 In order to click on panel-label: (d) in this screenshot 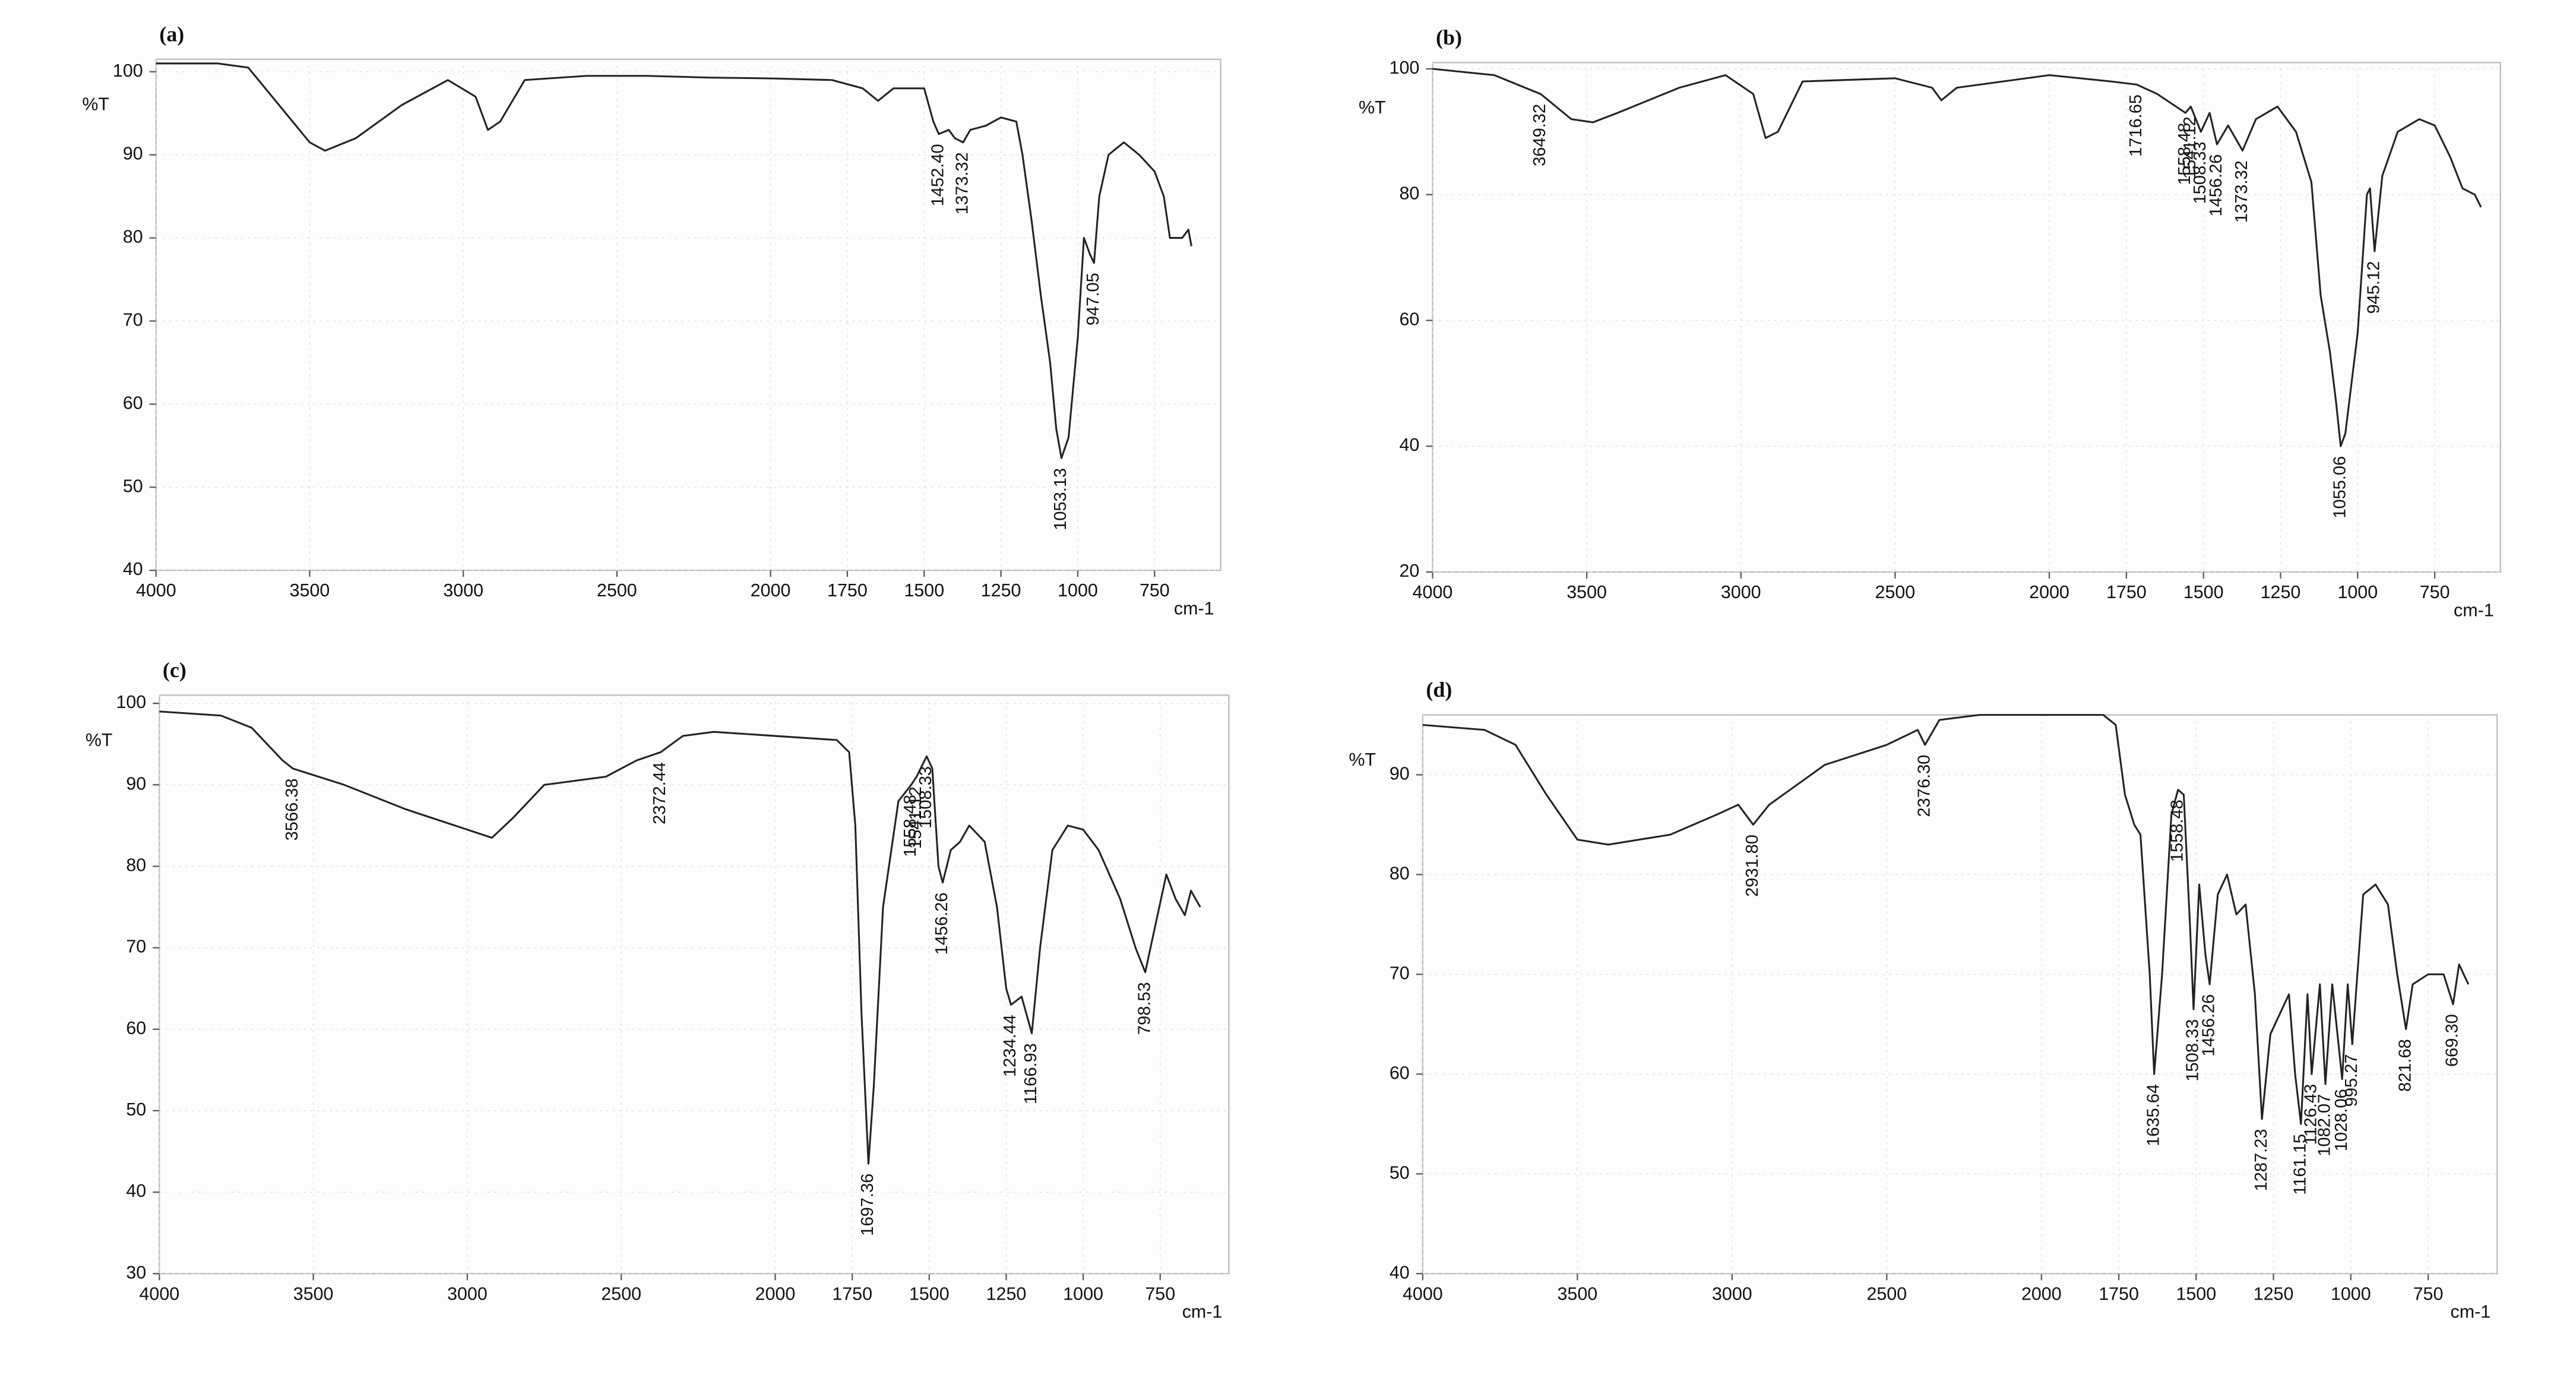, I will do `click(1439, 689)`.